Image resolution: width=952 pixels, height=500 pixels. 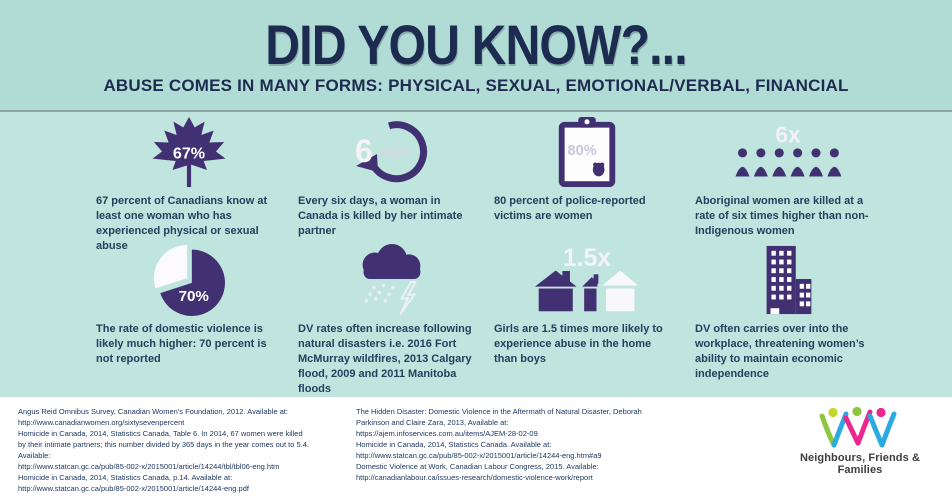 What do you see at coordinates (858, 427) in the screenshot?
I see `nff-logo-figures-icon` at bounding box center [858, 427].